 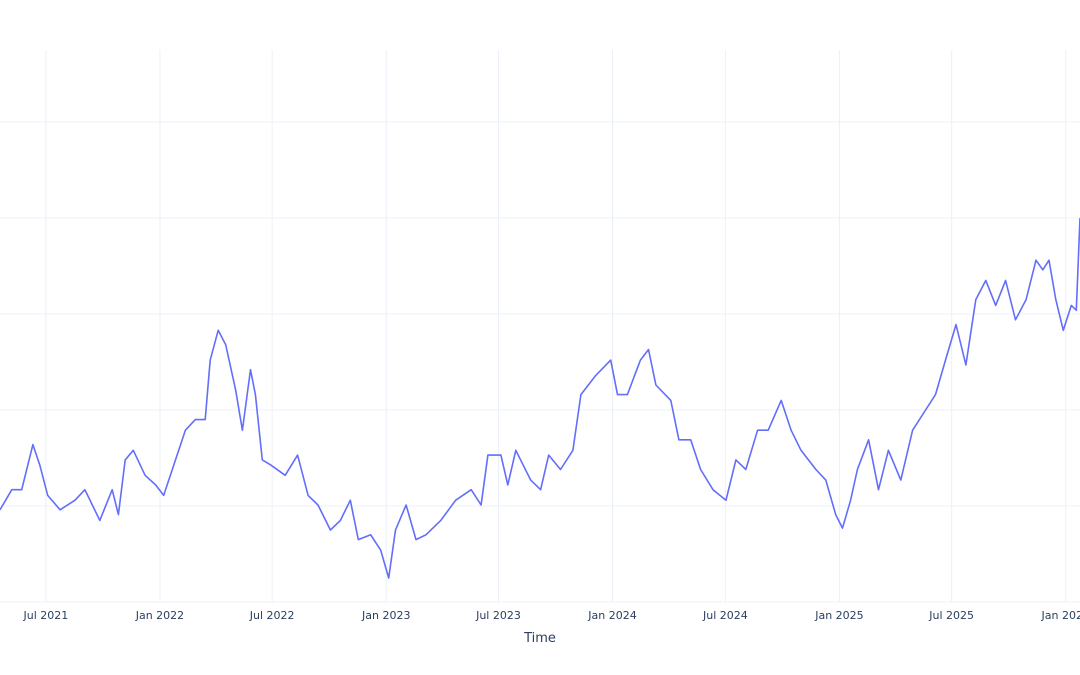 I want to click on x-tick-label: Jul 2021, so click(x=45, y=615).